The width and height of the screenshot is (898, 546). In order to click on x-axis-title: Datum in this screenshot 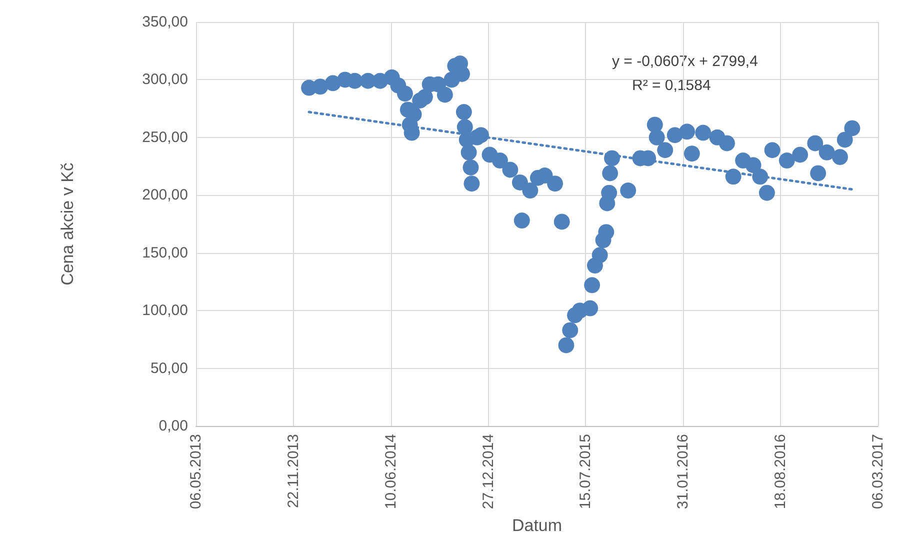, I will do `click(537, 525)`.